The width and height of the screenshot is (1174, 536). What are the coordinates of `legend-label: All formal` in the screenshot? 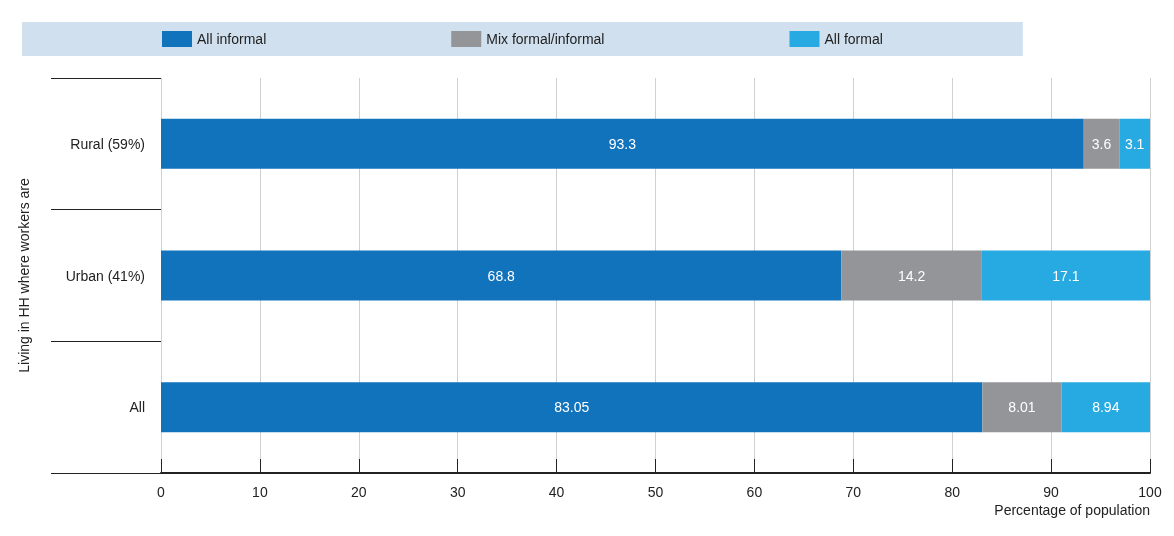 It's located at (853, 39).